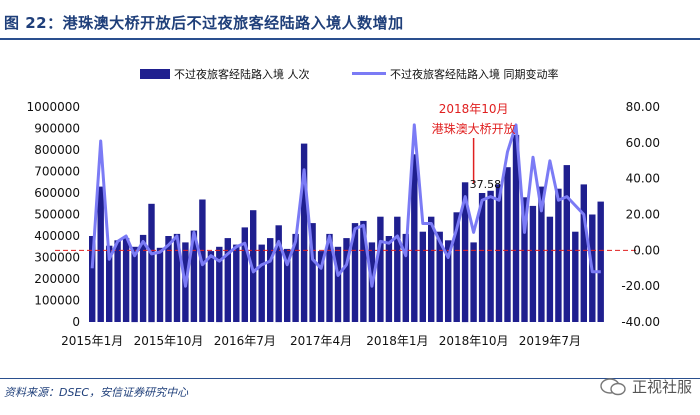 The width and height of the screenshot is (700, 415). What do you see at coordinates (643, 179) in the screenshot?
I see `right-axis-tick-label: 40.00` at bounding box center [643, 179].